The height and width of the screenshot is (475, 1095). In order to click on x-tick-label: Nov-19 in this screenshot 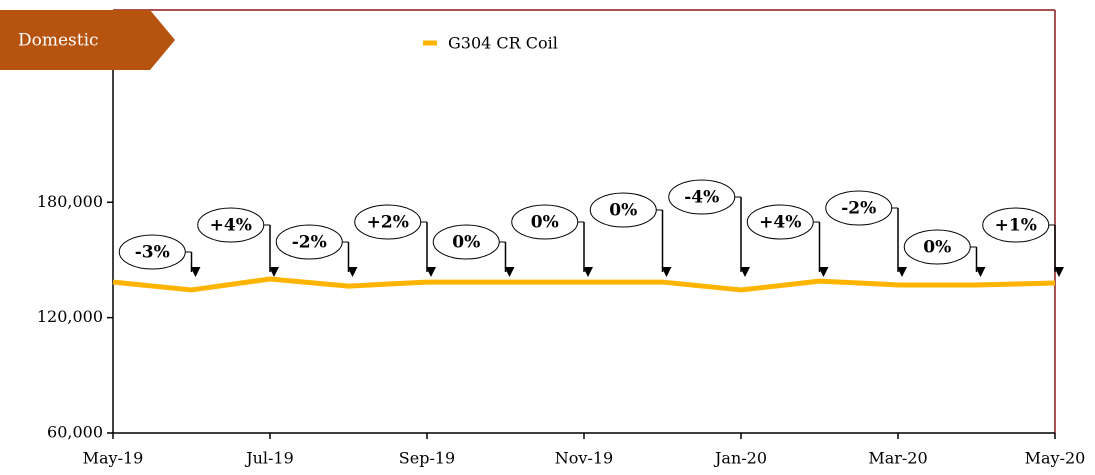, I will do `click(584, 458)`.